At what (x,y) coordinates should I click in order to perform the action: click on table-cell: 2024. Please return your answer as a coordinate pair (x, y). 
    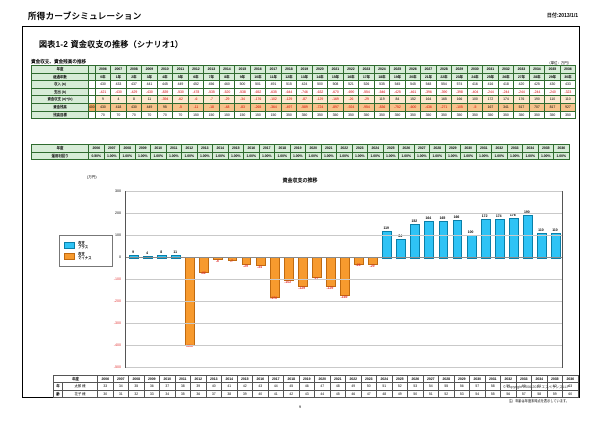
    Looking at the image, I should click on (382, 69).